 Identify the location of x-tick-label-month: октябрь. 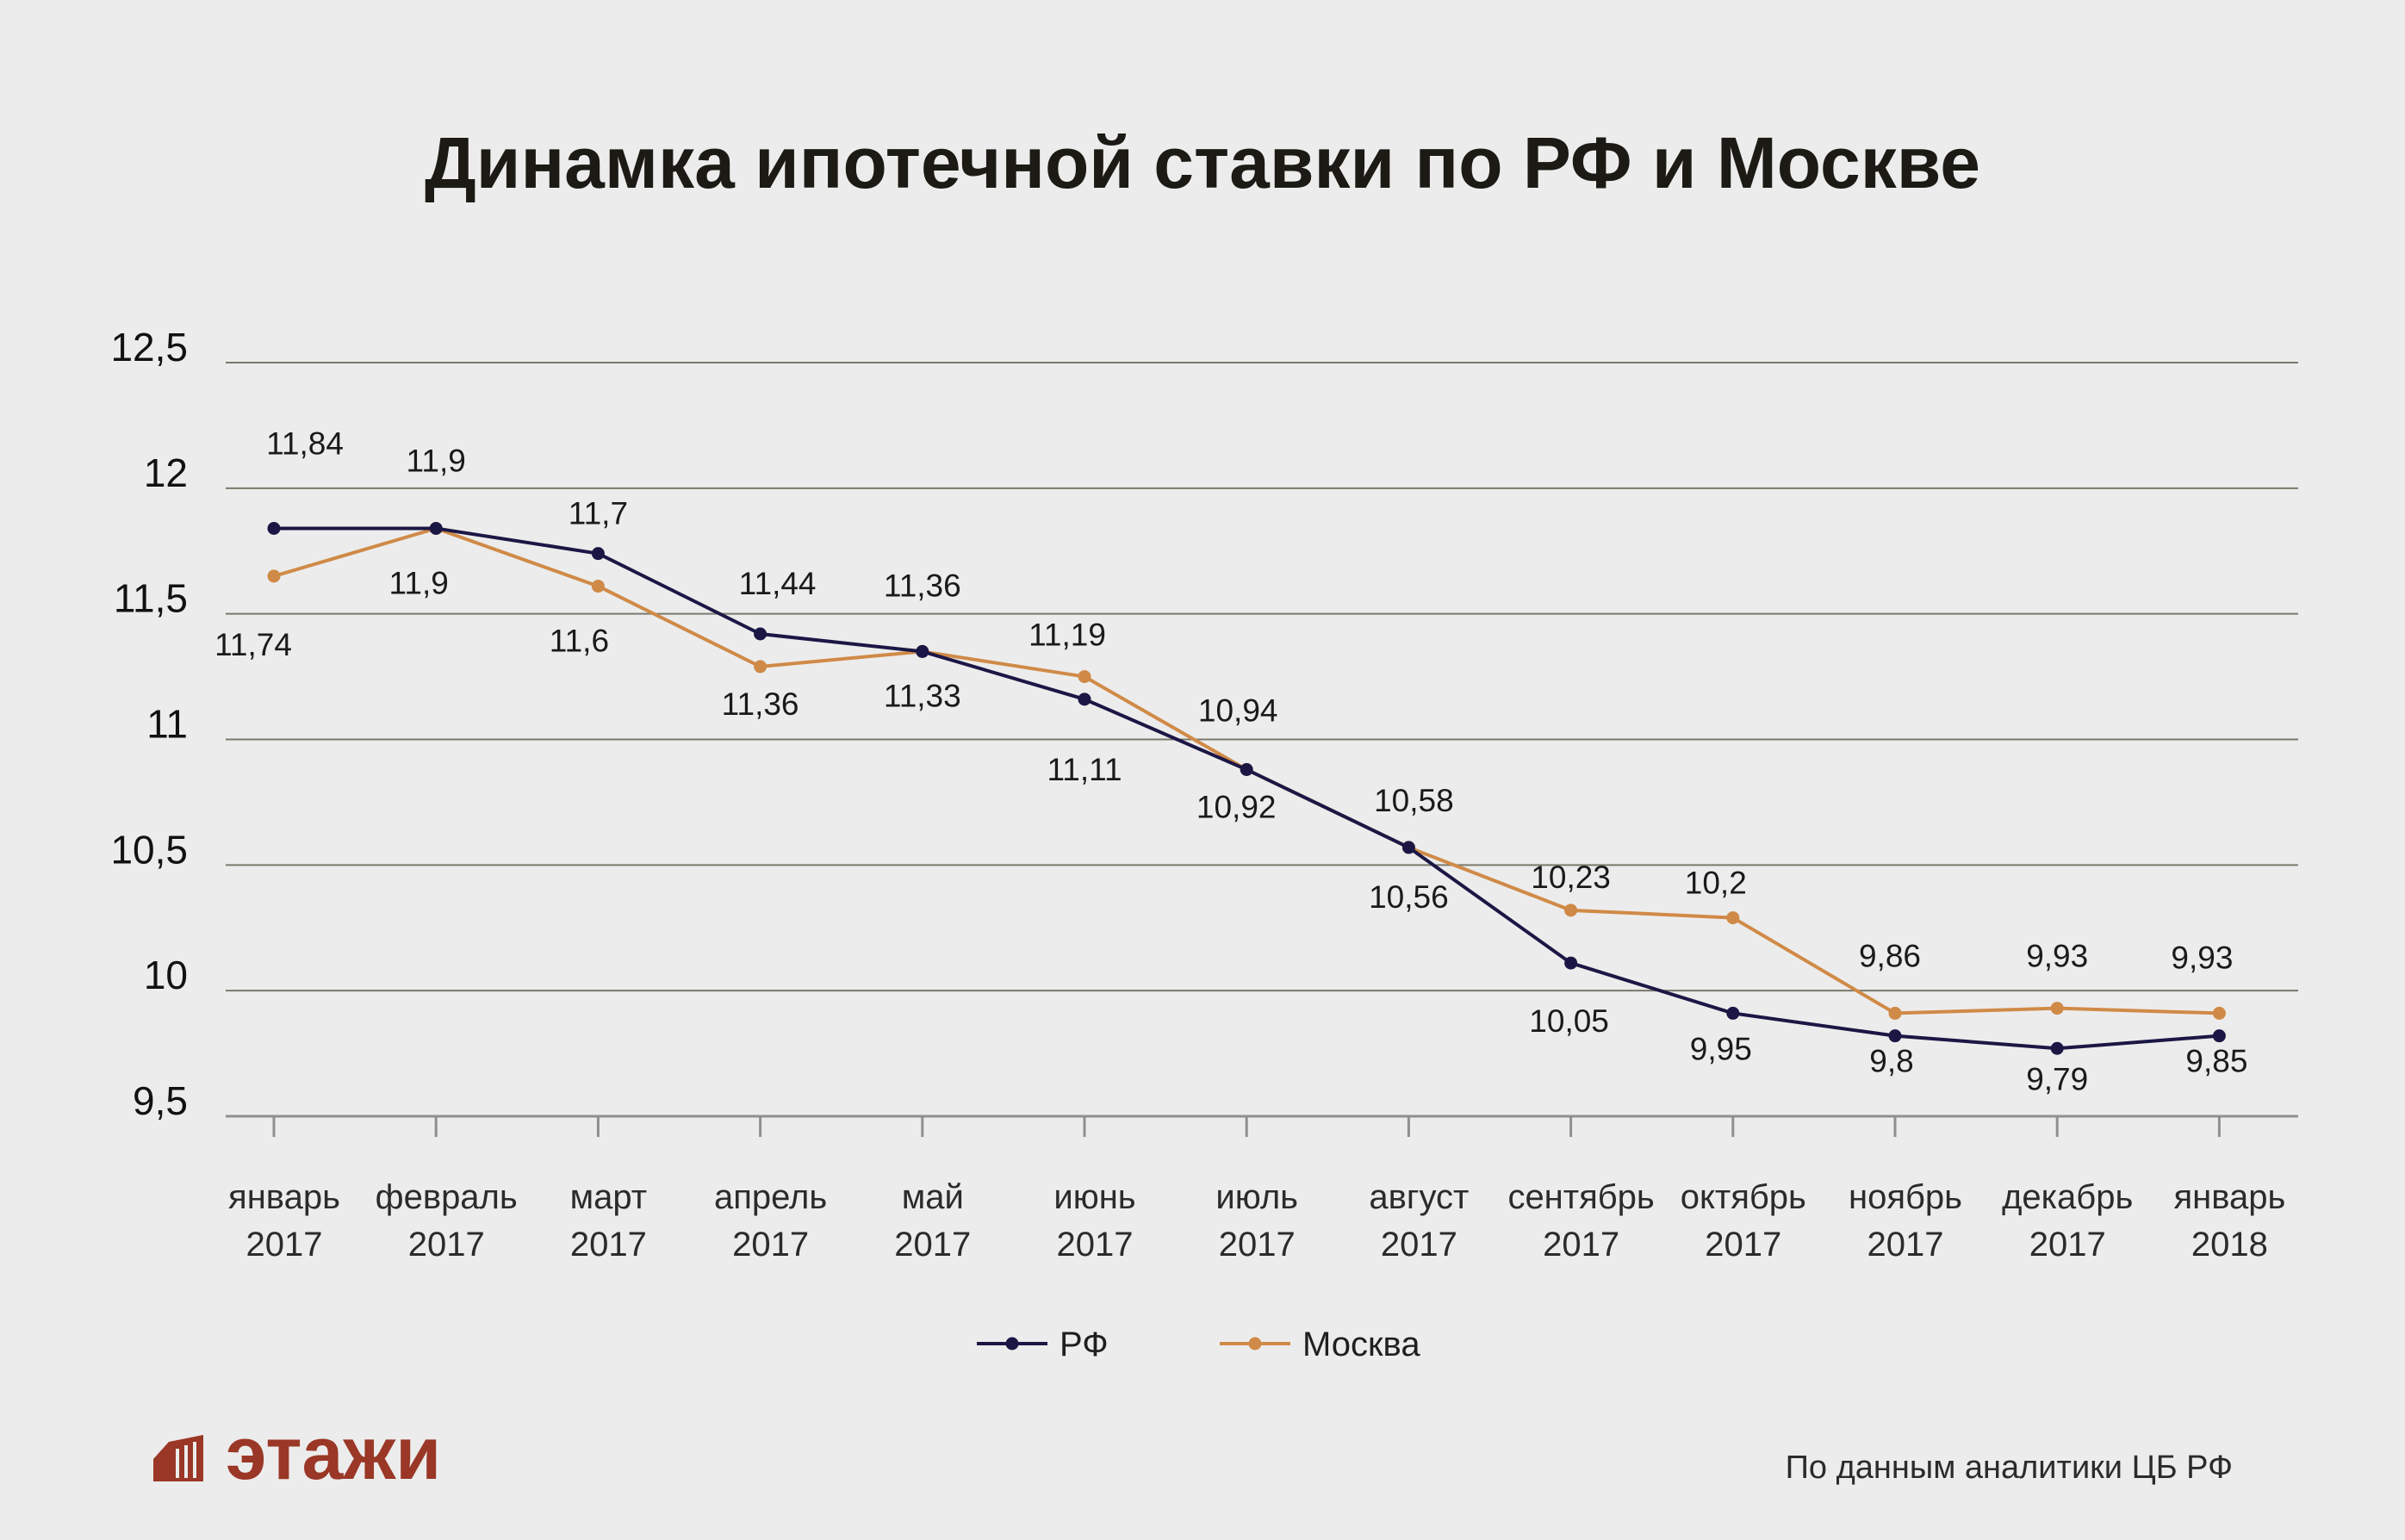
(1743, 1197).